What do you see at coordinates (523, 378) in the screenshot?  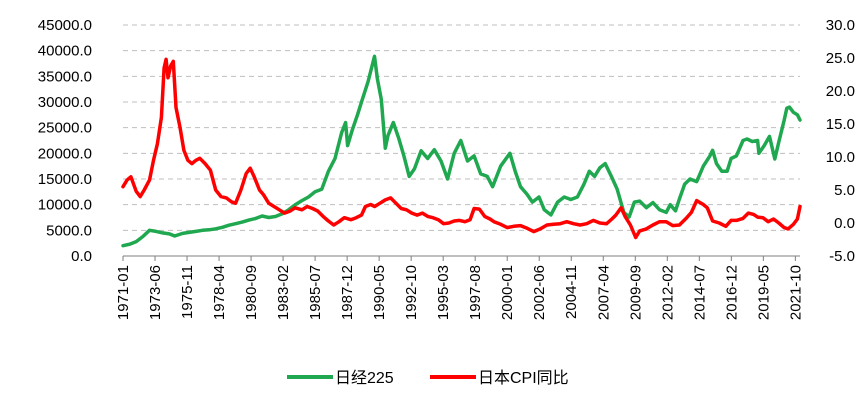 I see `legend-label: 日本CPI同比` at bounding box center [523, 378].